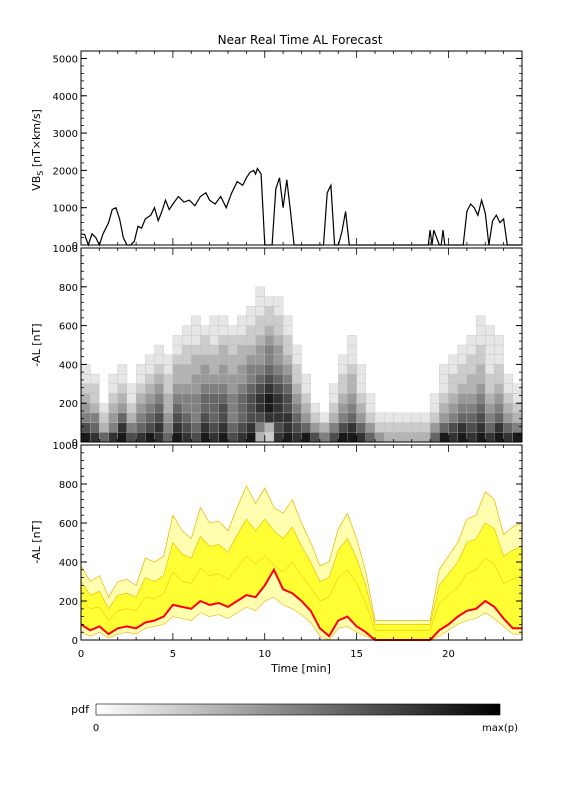  What do you see at coordinates (301, 618) in the screenshot?
I see `forecast-lower-line` at bounding box center [301, 618].